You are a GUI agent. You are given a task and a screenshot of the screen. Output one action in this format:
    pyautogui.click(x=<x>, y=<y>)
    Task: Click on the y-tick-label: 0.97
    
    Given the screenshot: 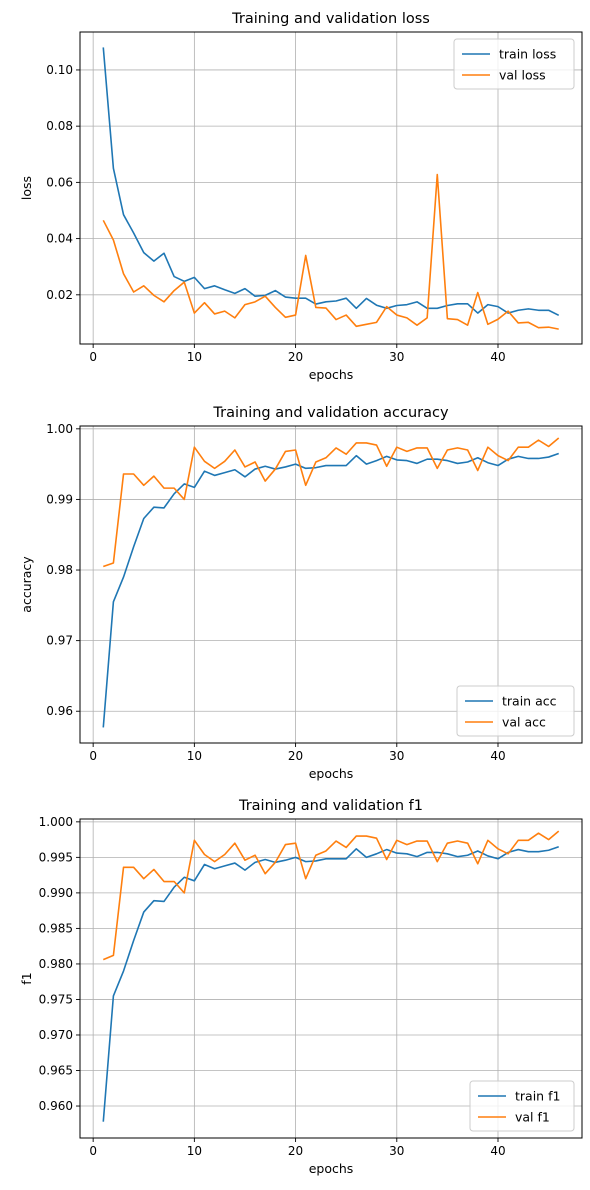 What is the action you would take?
    pyautogui.click(x=59, y=641)
    